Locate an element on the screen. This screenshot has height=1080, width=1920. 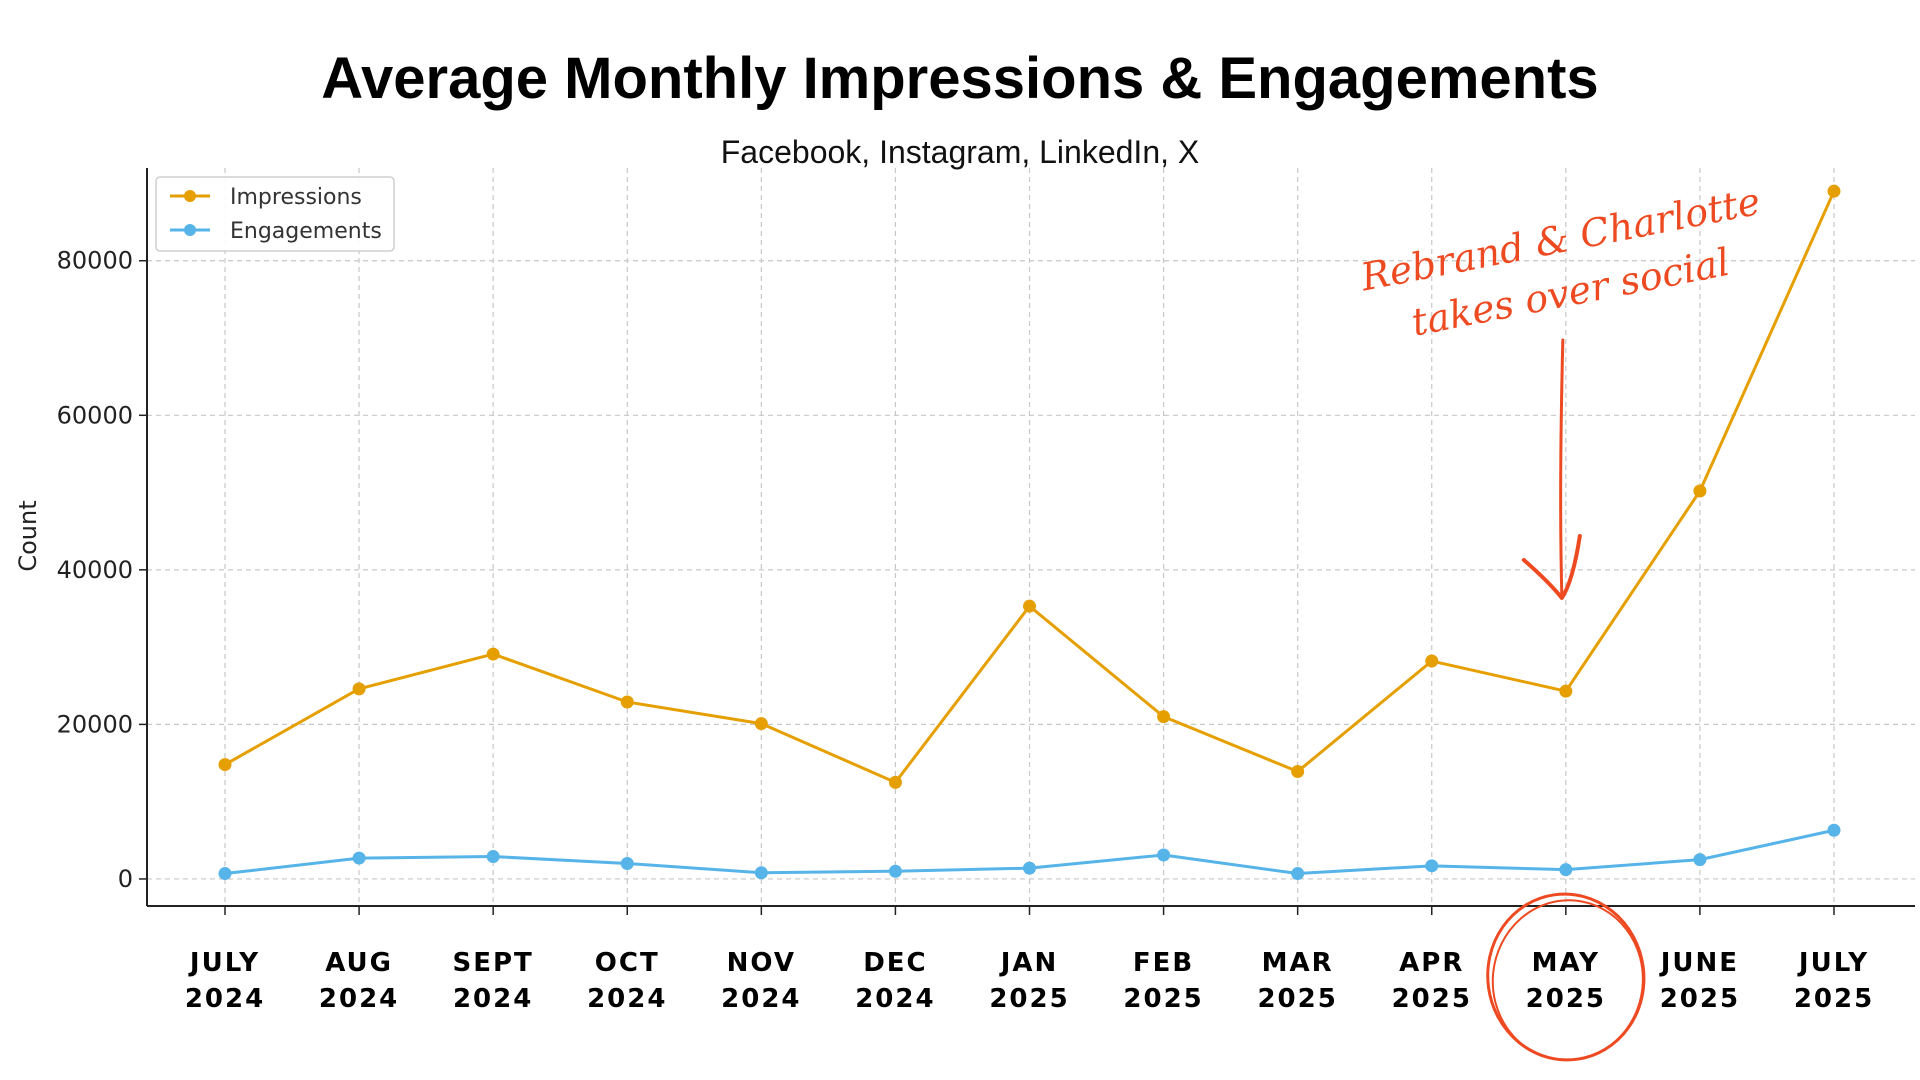
legend-box is located at coordinates (275, 214).